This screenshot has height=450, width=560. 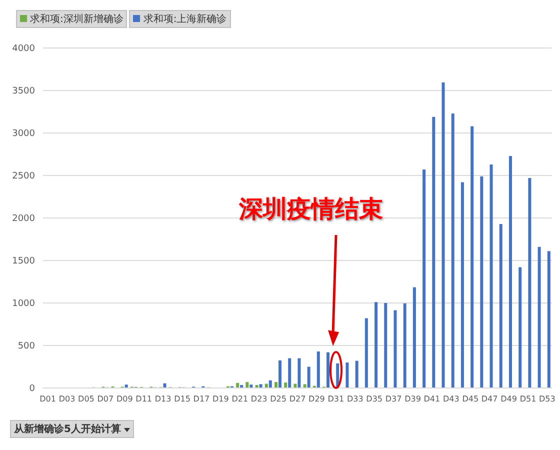 What do you see at coordinates (27, 347) in the screenshot?
I see `y-tick-label: 500` at bounding box center [27, 347].